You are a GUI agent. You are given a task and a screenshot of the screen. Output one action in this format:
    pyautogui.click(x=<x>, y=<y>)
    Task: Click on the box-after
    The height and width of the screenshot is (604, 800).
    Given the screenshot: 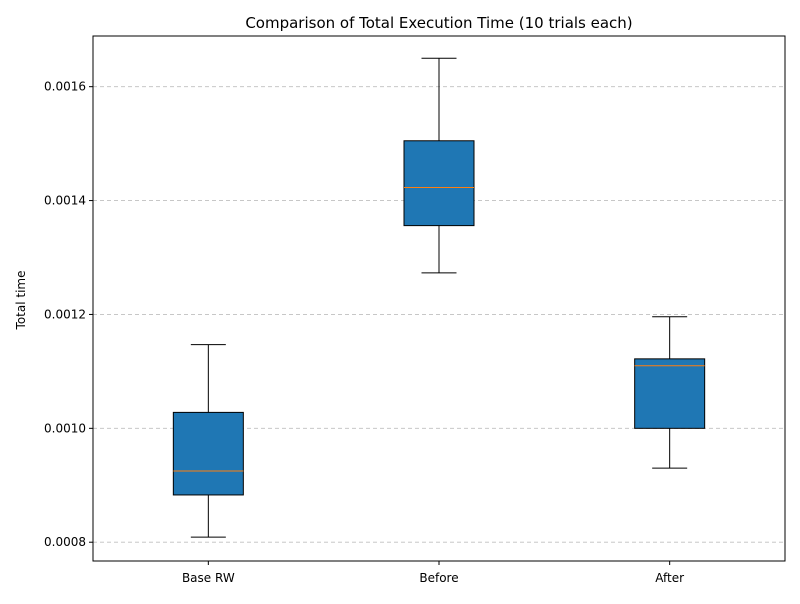 What is the action you would take?
    pyautogui.click(x=670, y=392)
    